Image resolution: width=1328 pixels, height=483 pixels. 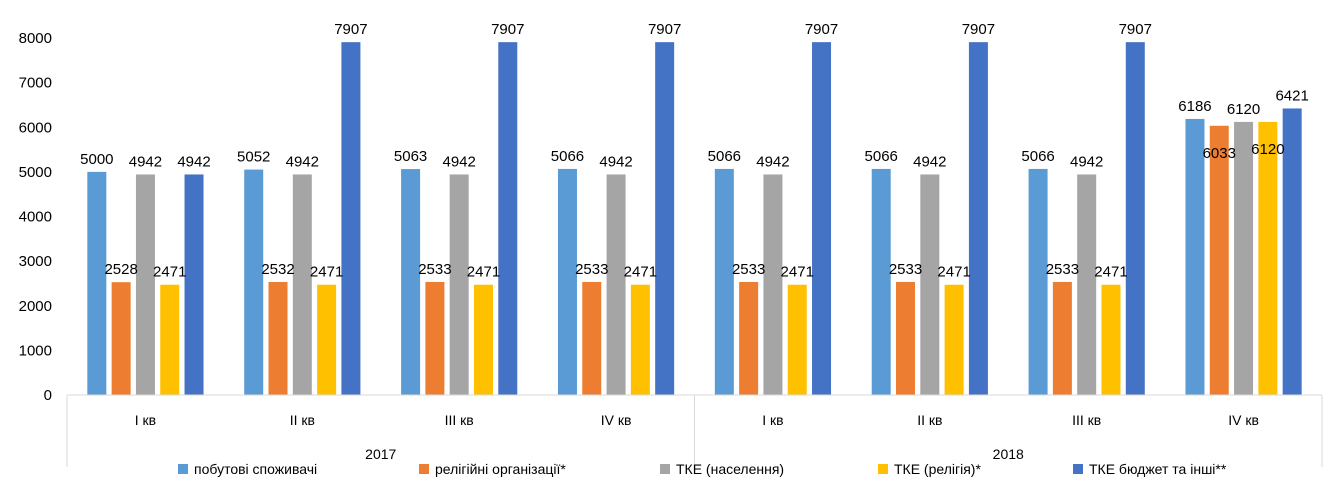 I want to click on legend-label: ТКЕ бюджет та інші**, so click(x=1158, y=469).